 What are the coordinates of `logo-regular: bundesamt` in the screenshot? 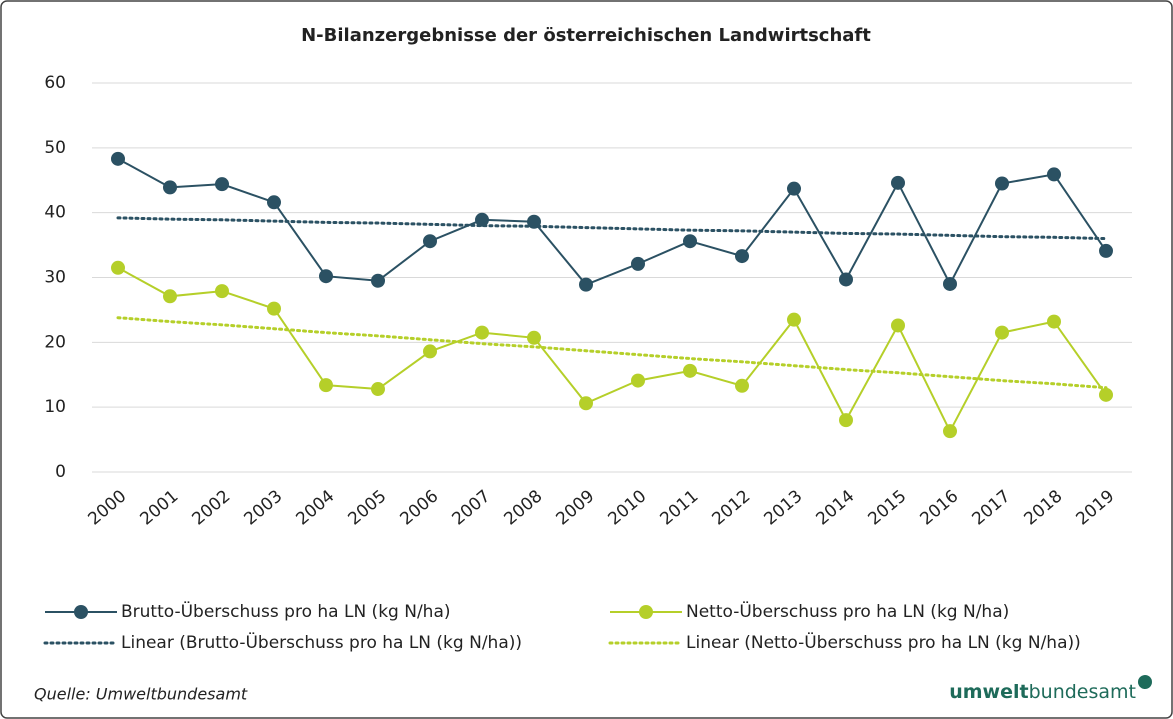 It's located at (1082, 692).